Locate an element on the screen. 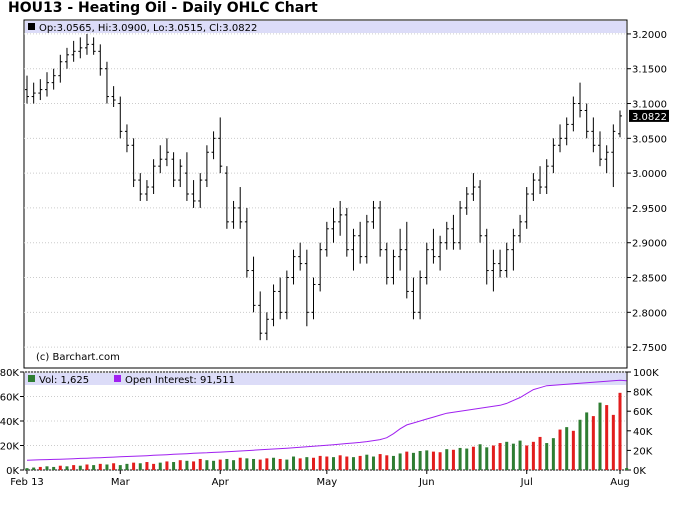 This screenshot has width=700, height=512. vol-tick-label-left: 40K is located at coordinates (9, 422).